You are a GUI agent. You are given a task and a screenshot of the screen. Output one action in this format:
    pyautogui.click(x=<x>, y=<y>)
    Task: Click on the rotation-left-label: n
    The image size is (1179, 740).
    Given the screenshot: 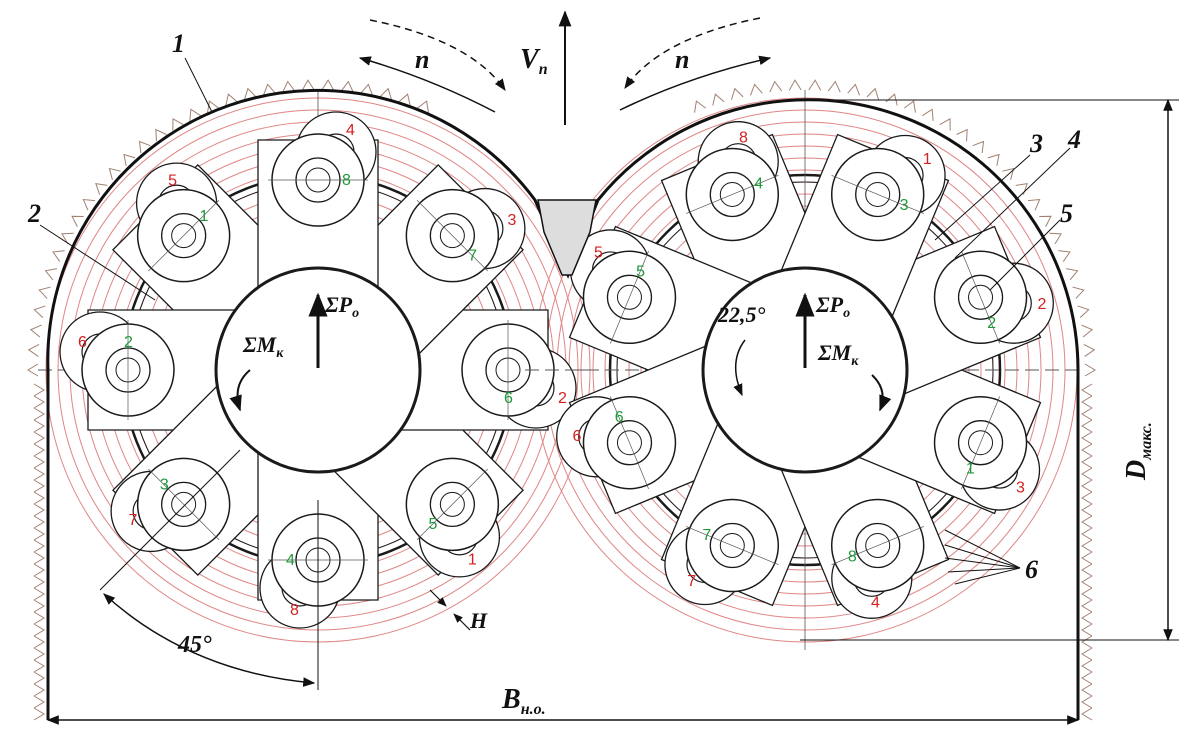 What is the action you would take?
    pyautogui.click(x=422, y=59)
    